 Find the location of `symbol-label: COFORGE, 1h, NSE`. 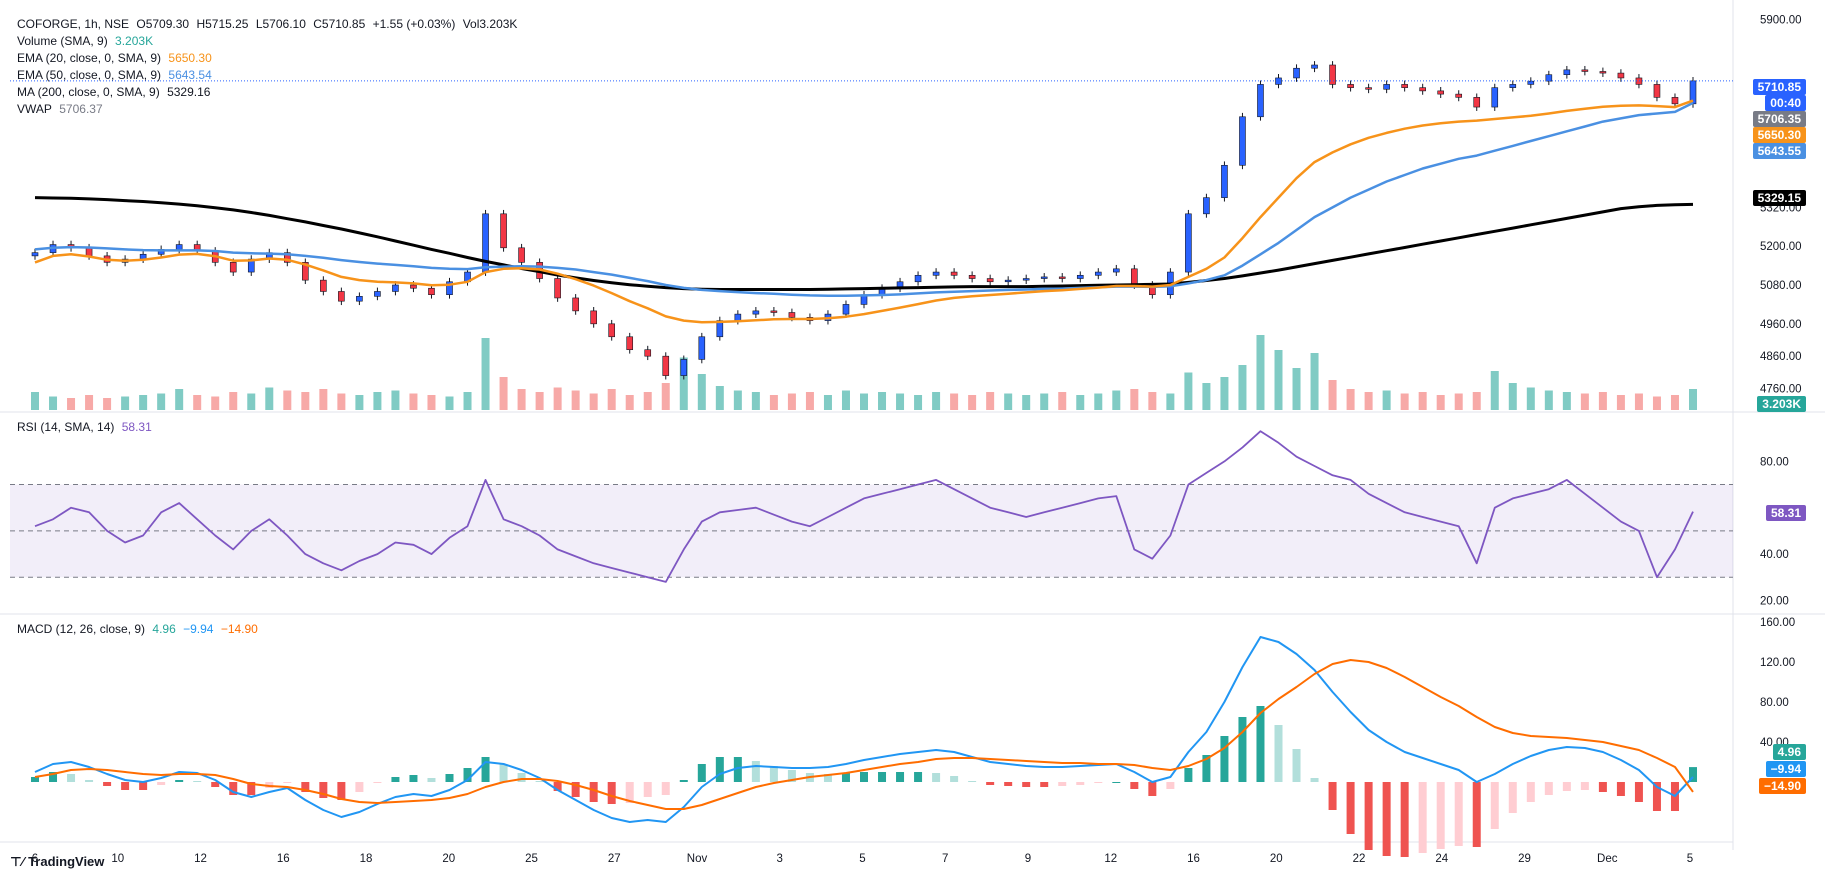

symbol-label: COFORGE, 1h, NSE is located at coordinates (73, 24).